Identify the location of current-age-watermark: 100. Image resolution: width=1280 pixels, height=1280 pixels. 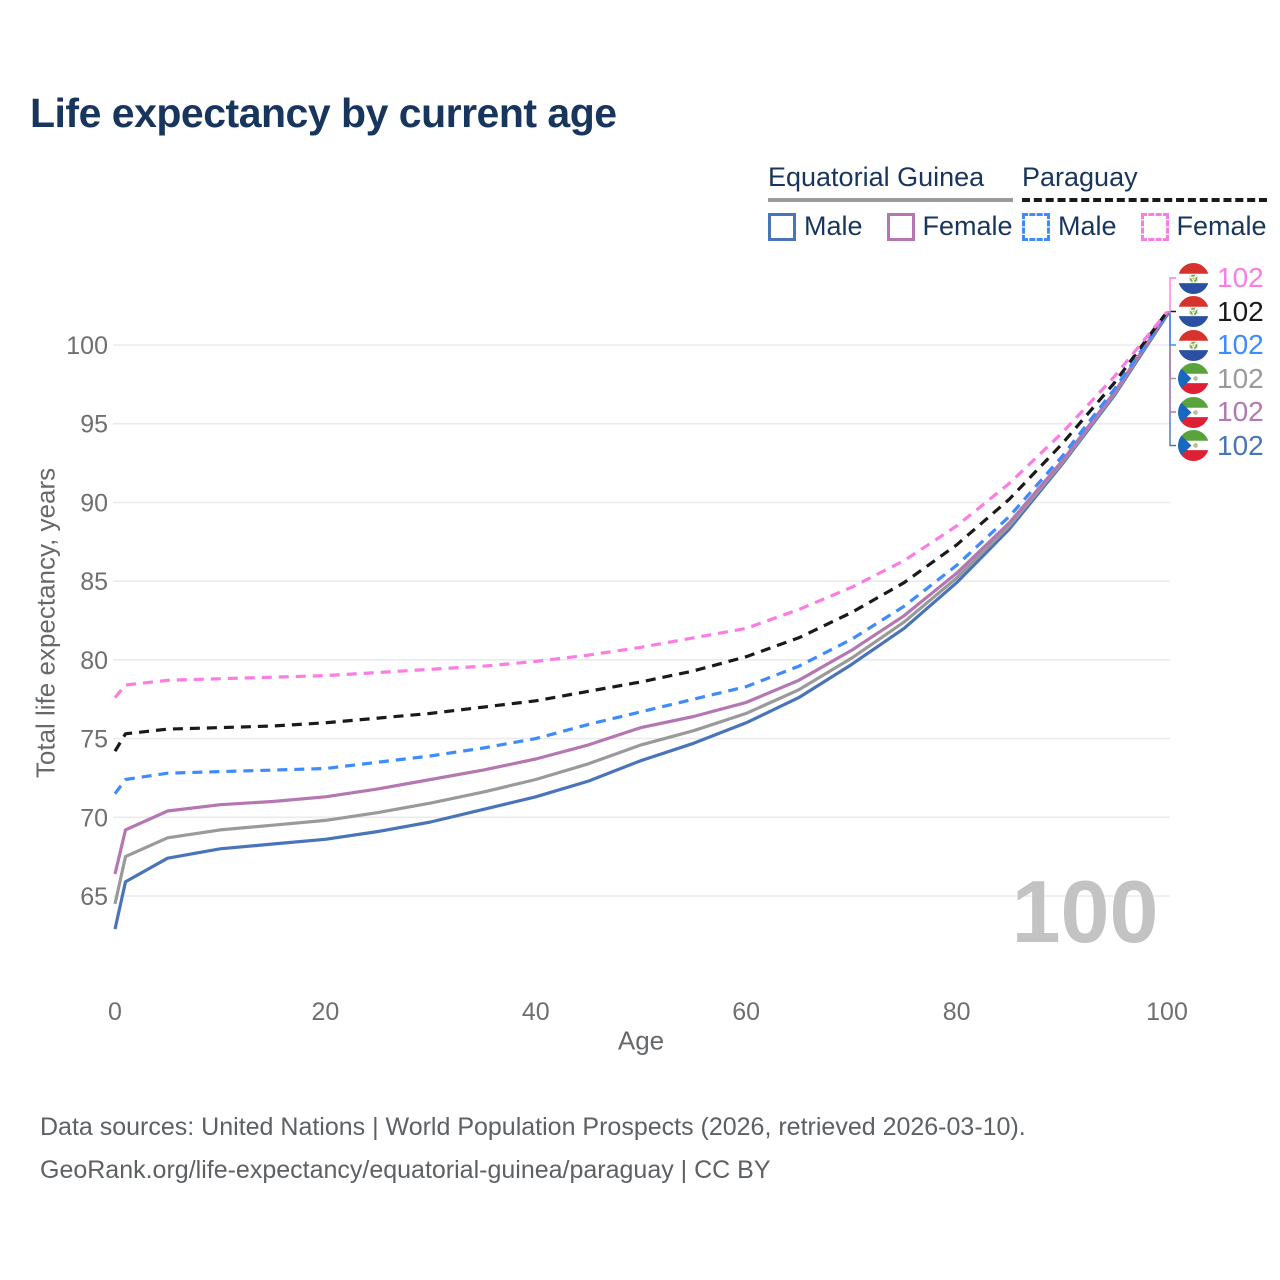
(1085, 911).